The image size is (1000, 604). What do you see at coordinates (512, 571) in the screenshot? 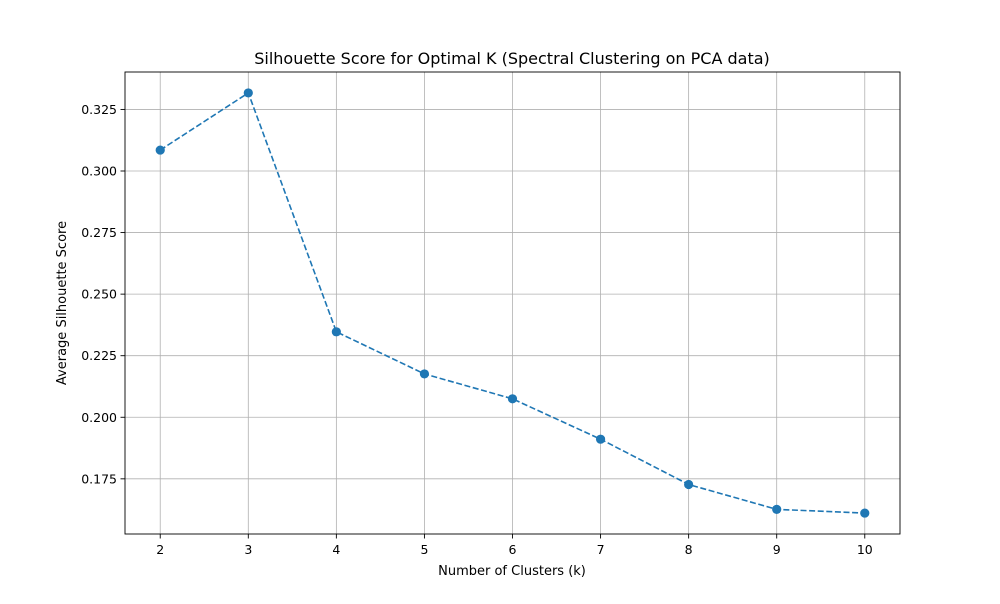
I see `x-axis-label: Number of Clusters (k)` at bounding box center [512, 571].